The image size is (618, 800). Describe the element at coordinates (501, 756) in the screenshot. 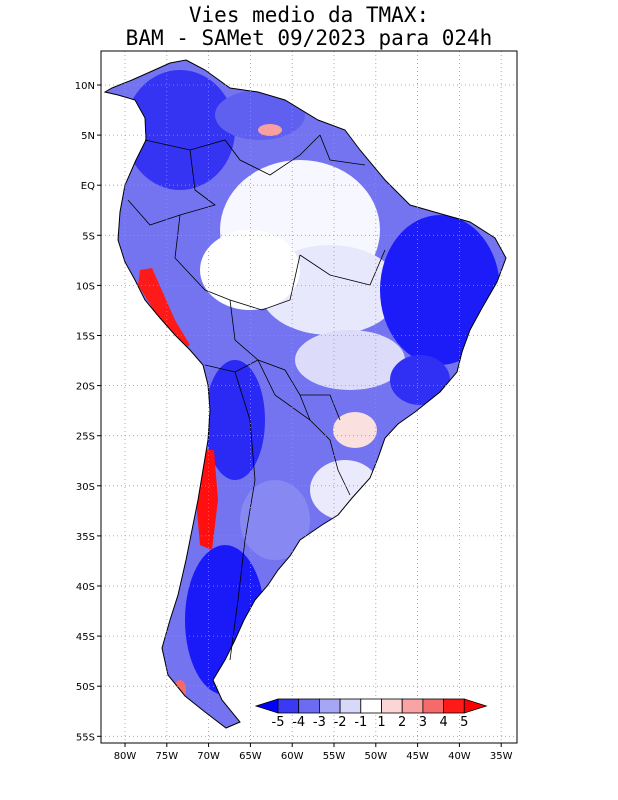

I see `longitude-label: 35W` at that location.